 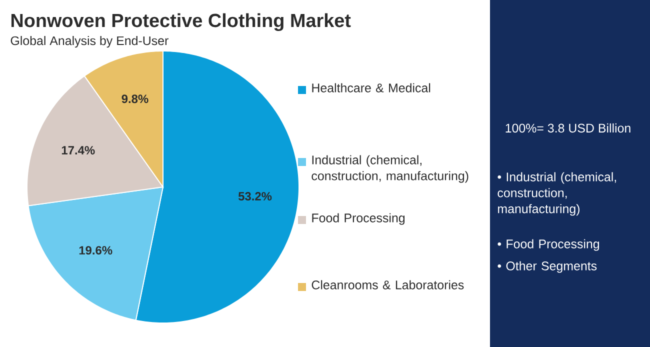 What do you see at coordinates (371, 87) in the screenshot?
I see `legend-label: Healthcare & Medical` at bounding box center [371, 87].